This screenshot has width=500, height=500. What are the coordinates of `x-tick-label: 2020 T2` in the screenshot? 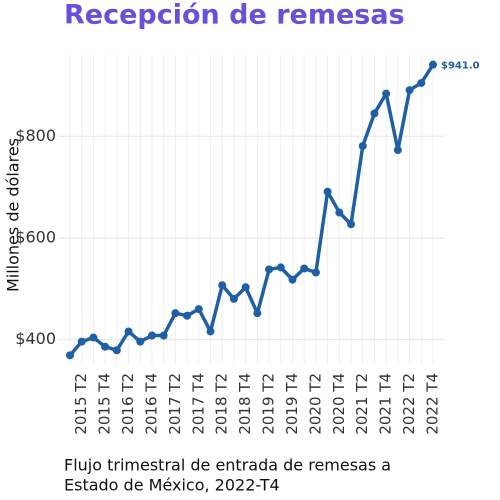 It's located at (315, 404).